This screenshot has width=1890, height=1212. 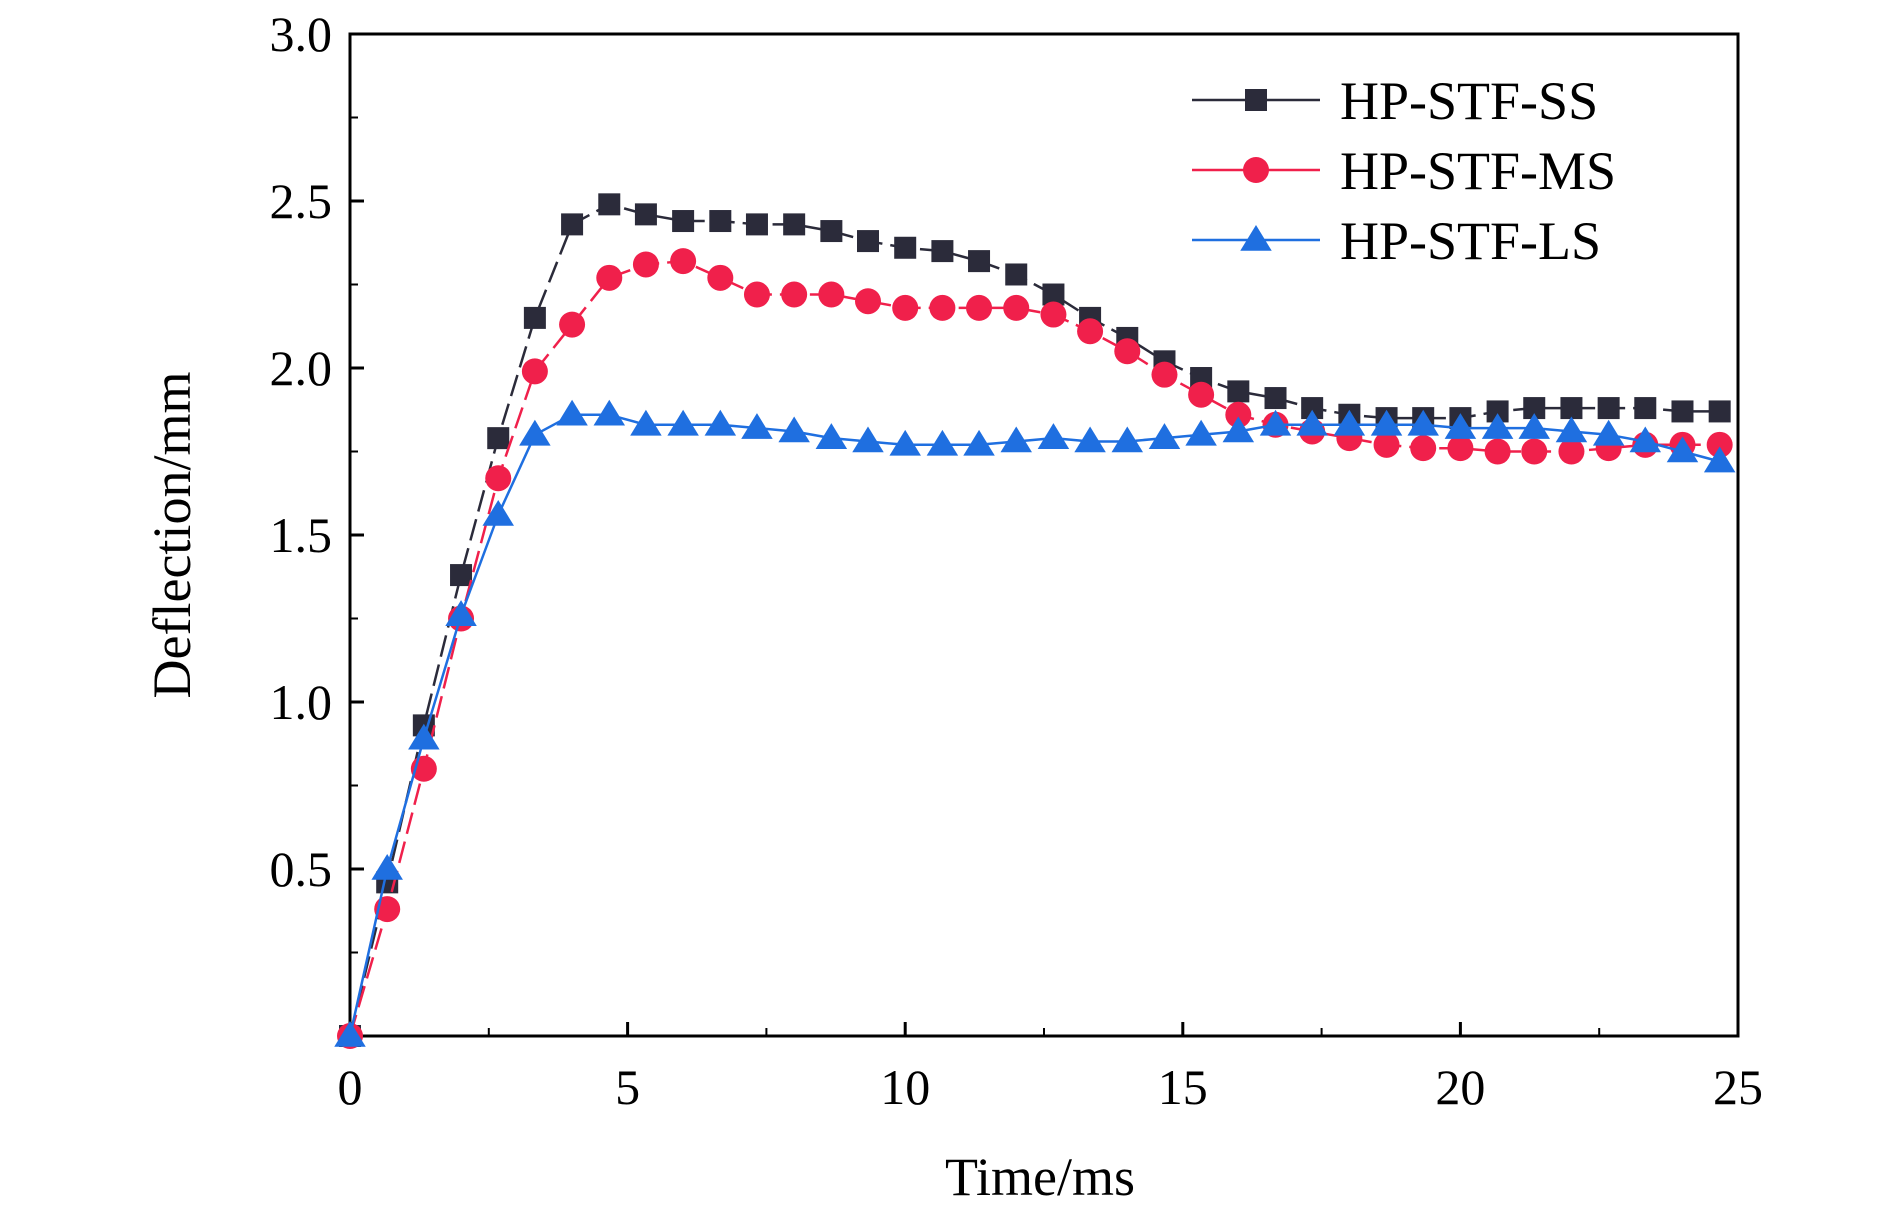 I want to click on y-tick-label: 2.0, so click(x=301, y=368).